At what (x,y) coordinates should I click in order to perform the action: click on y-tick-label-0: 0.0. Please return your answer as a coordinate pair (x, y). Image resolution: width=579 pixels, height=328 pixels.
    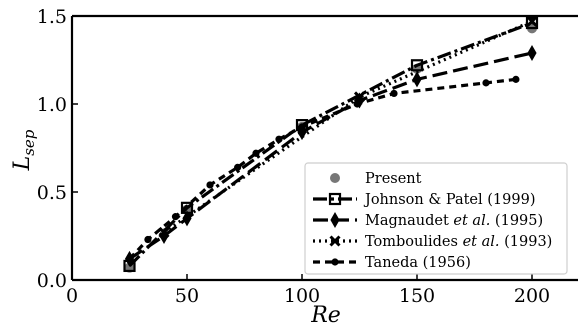
    Looking at the image, I should click on (52, 281).